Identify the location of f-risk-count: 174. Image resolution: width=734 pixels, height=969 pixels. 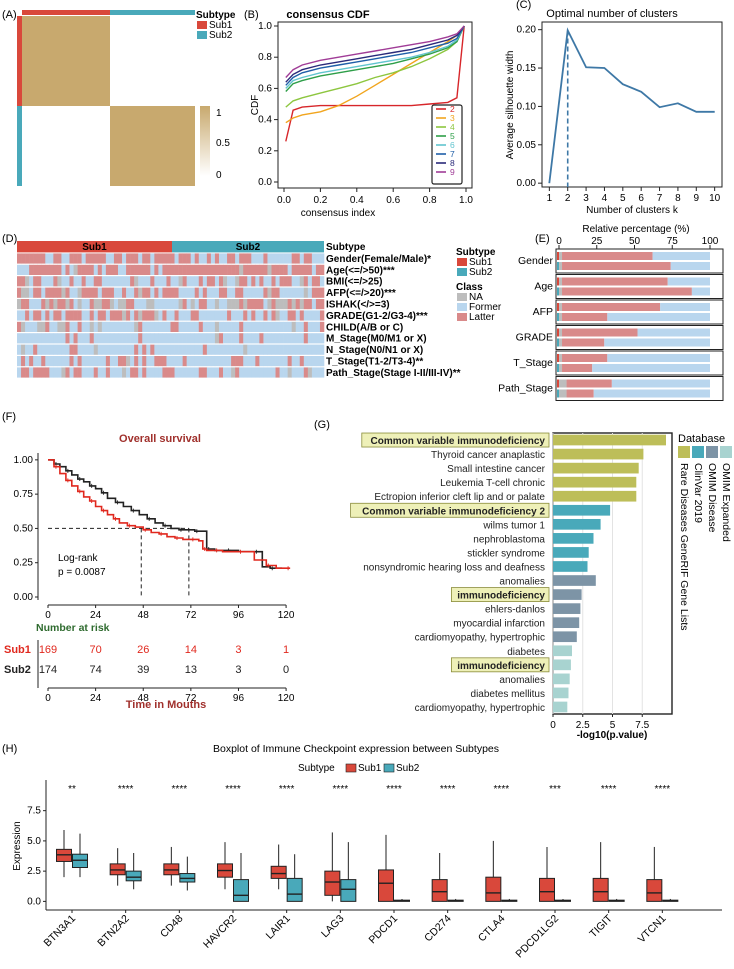
(48, 670).